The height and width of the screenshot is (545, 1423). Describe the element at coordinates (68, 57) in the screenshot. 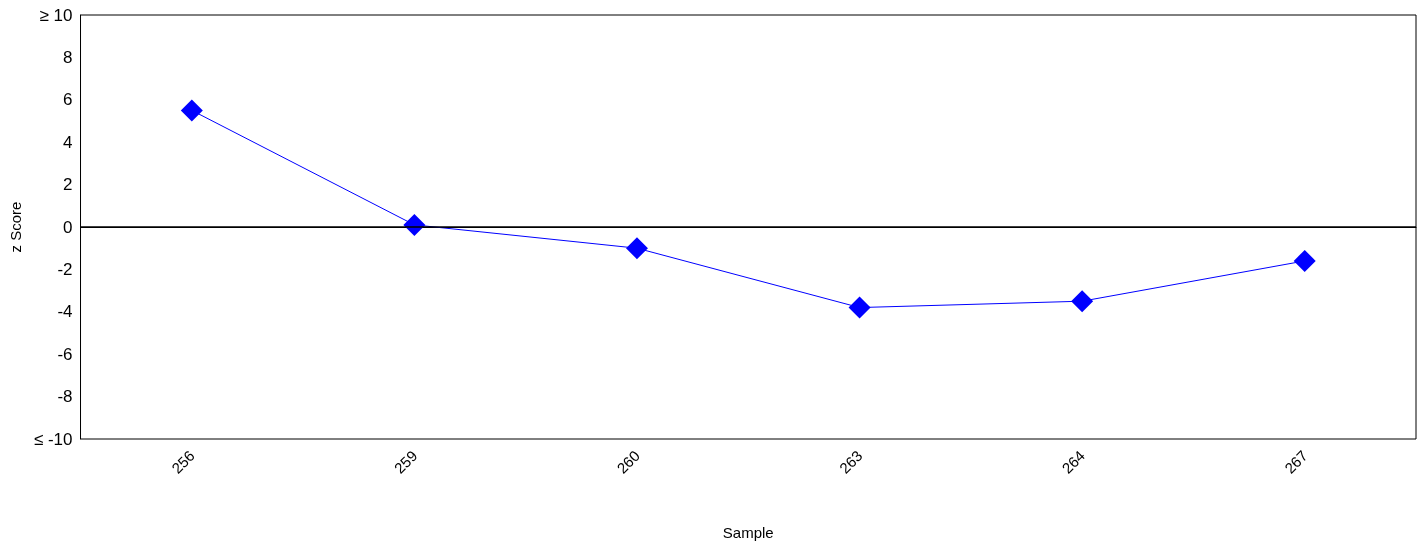

I see `y-tick-label: 8` at that location.